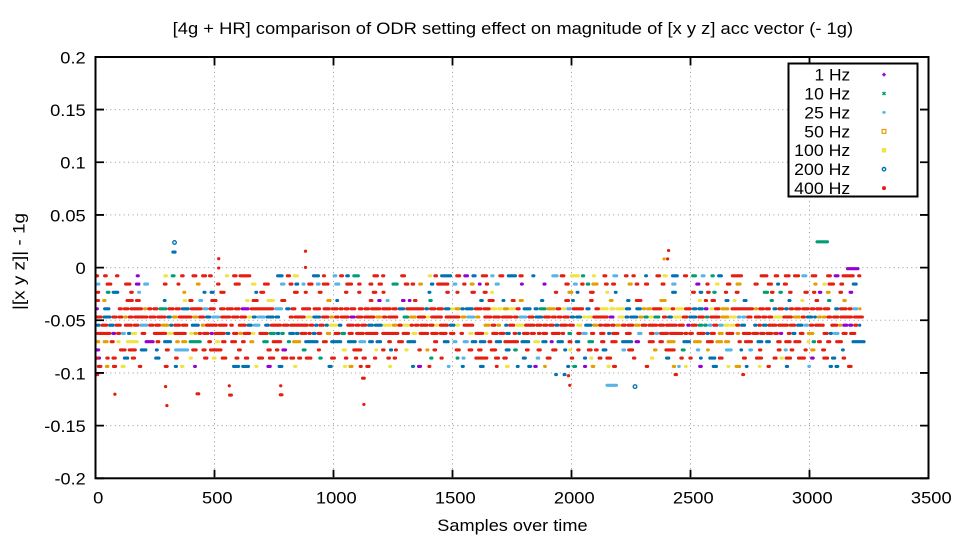  I want to click on svg-text: -0.1, so click(70, 373).